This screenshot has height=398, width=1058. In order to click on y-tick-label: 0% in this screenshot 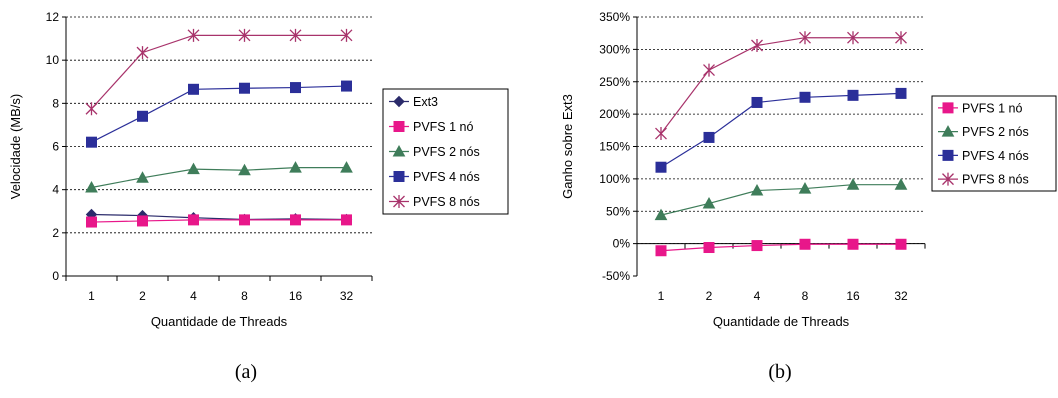, I will do `click(622, 244)`.